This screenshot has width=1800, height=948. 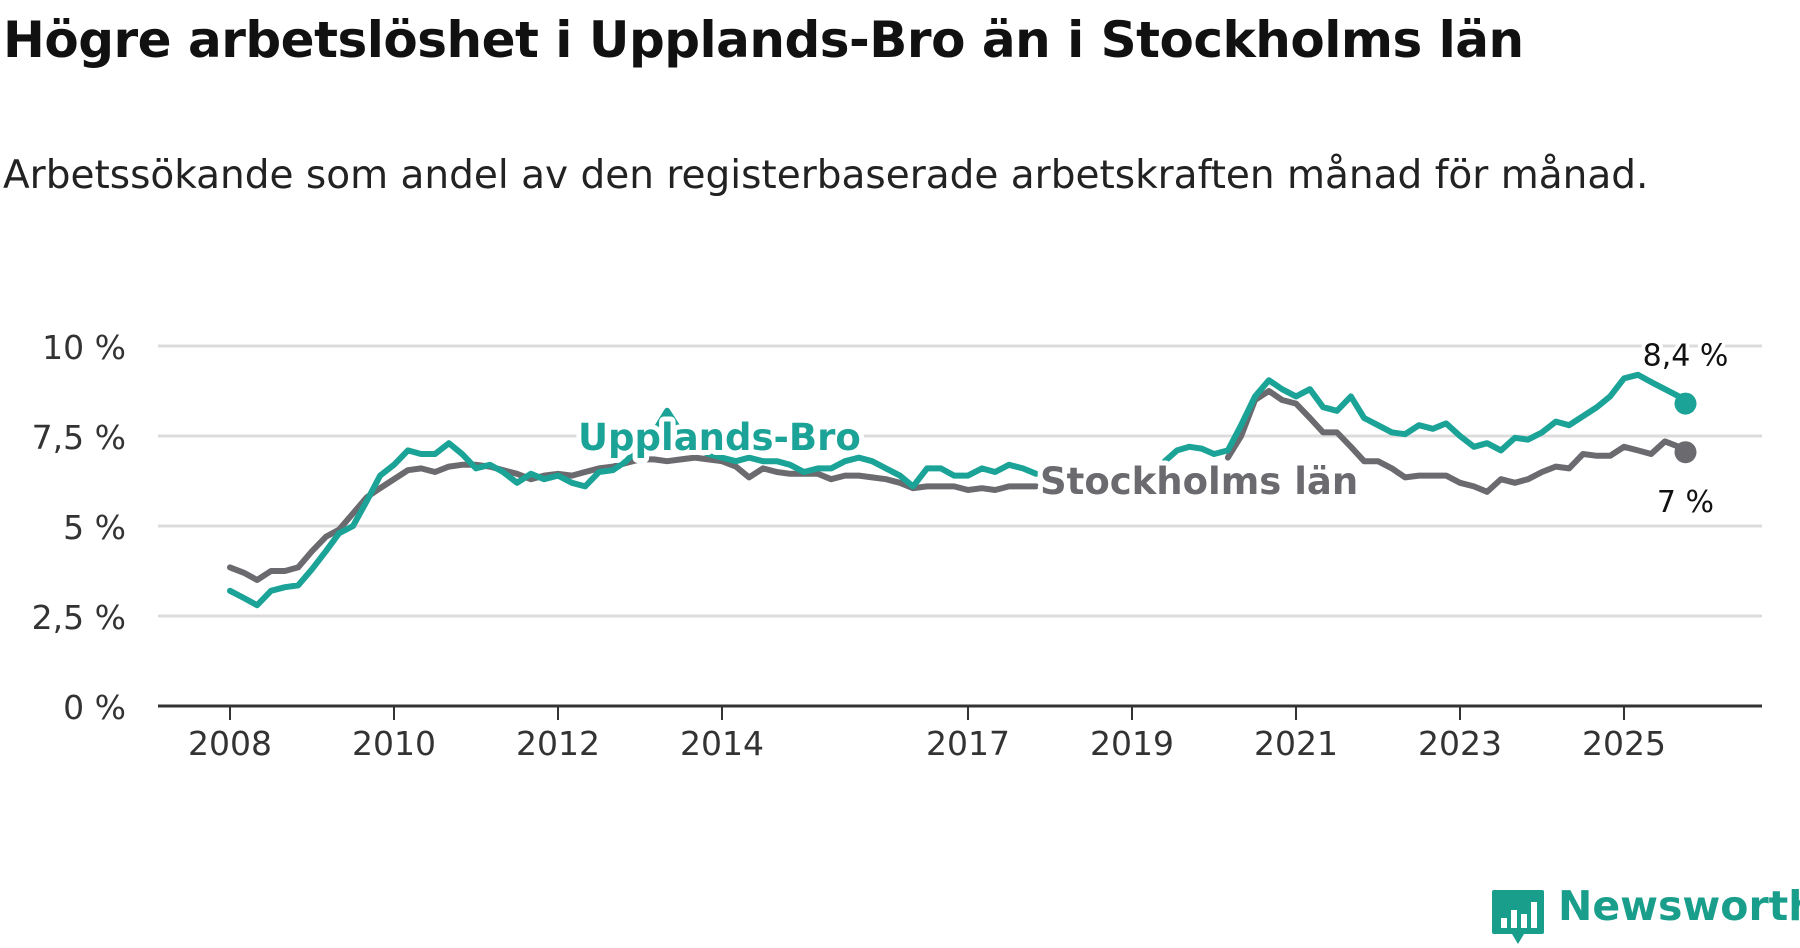 I want to click on x-tick-label: 2025, so click(x=1624, y=743).